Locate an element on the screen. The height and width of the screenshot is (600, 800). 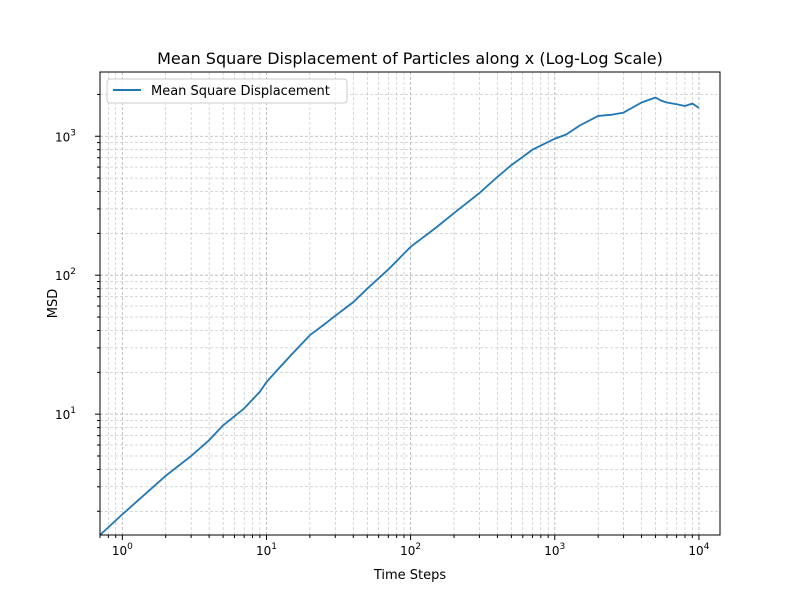
legend-box is located at coordinates (227, 91).